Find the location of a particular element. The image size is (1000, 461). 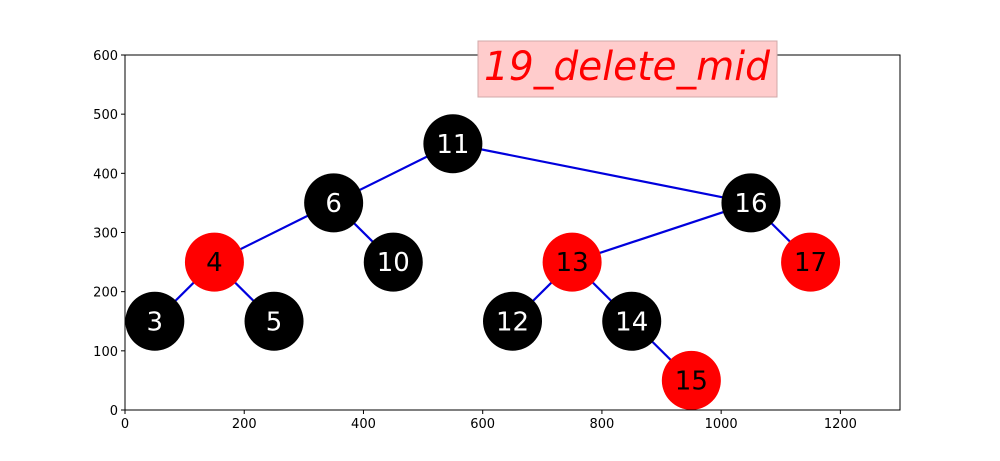

y-tick-label: 100 is located at coordinates (105, 352).